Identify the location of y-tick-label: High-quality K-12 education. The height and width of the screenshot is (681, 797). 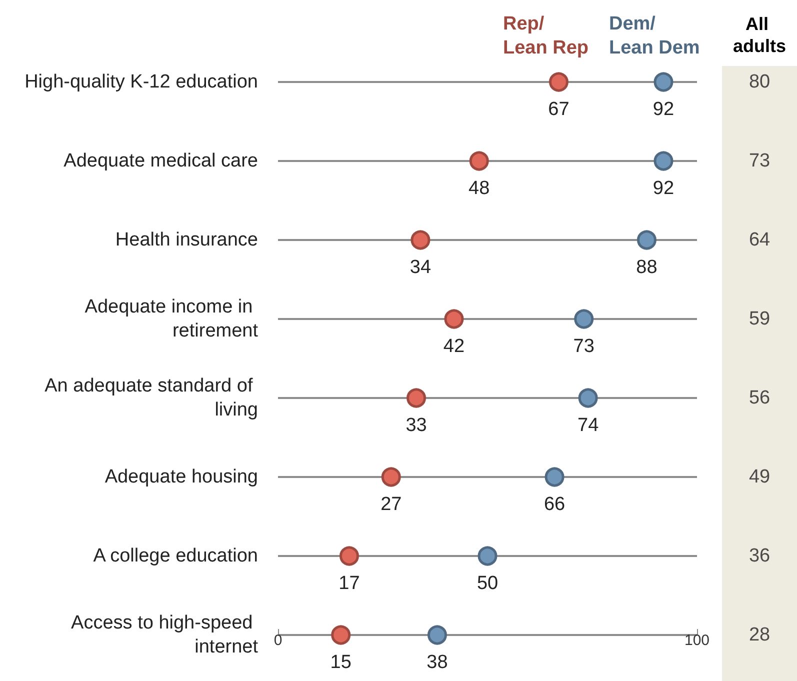
(141, 82).